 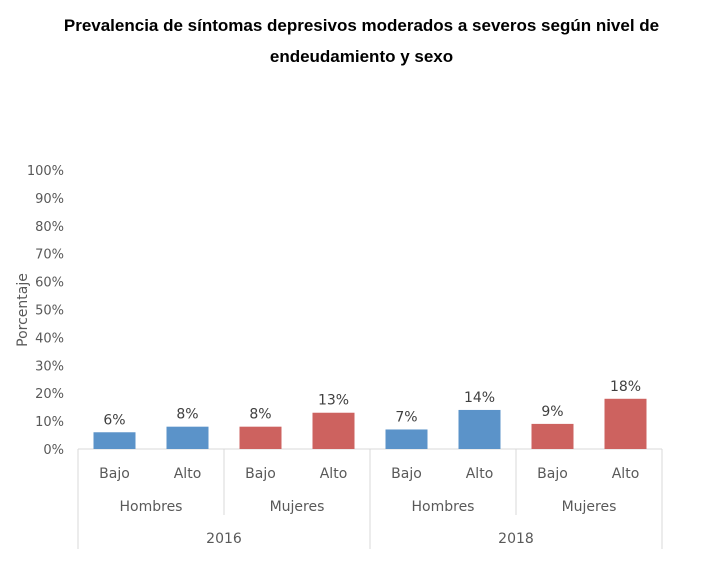 What do you see at coordinates (516, 539) in the screenshot?
I see `x-tick-label-year: 2018` at bounding box center [516, 539].